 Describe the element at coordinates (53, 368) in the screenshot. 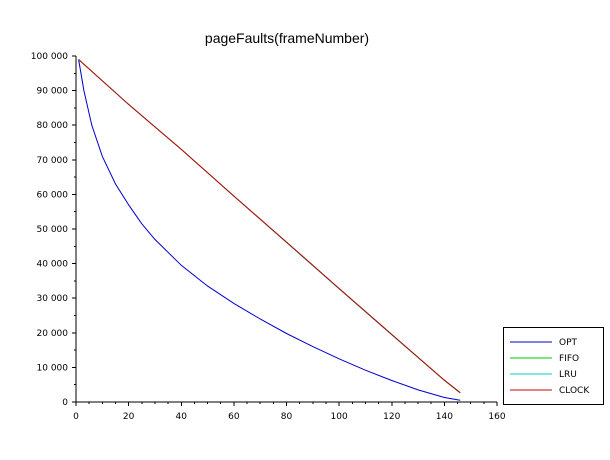

I see `y-tick-label: 10 000` at that location.